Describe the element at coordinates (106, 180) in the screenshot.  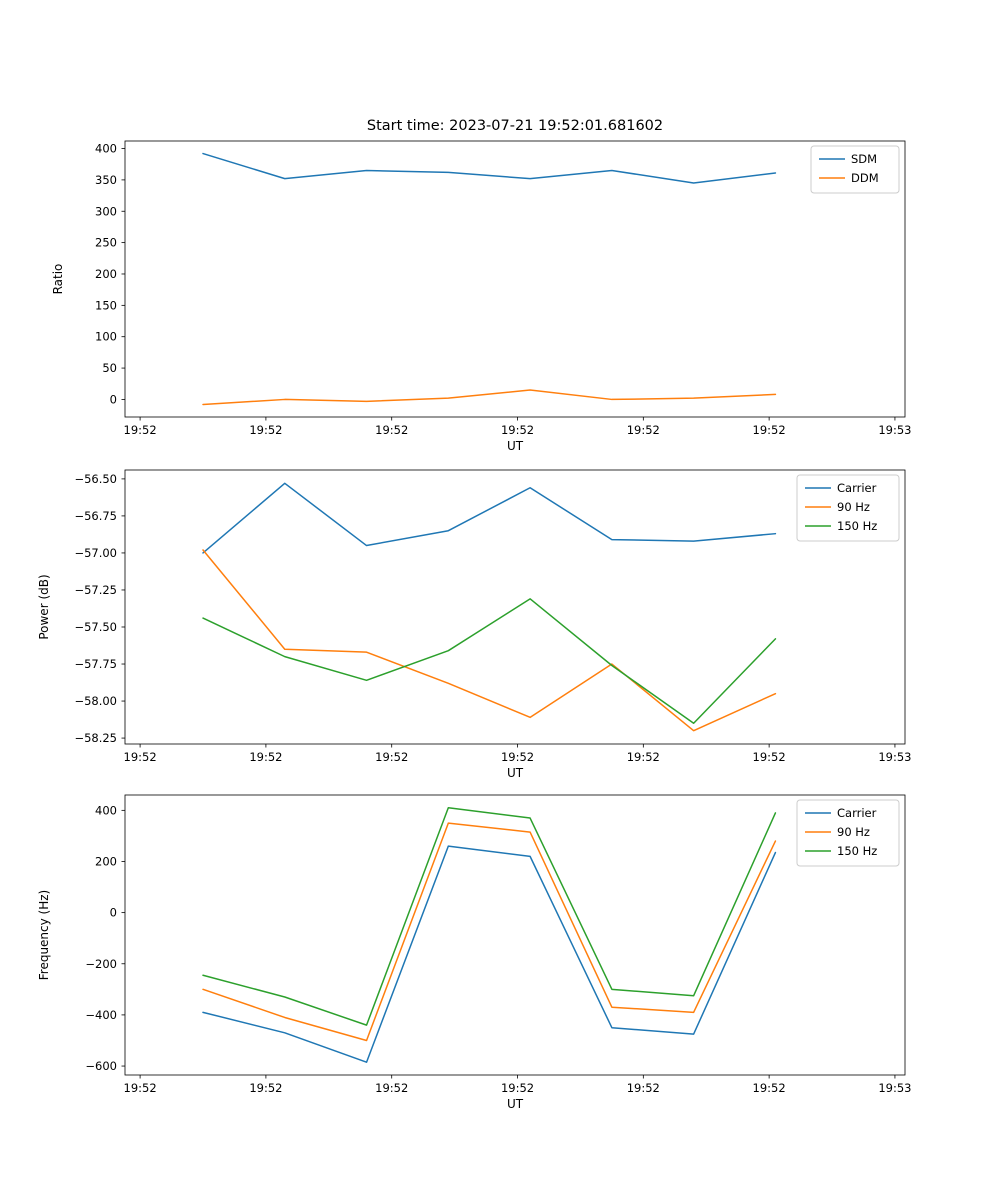
I see `y-tick-label: 350` at that location.